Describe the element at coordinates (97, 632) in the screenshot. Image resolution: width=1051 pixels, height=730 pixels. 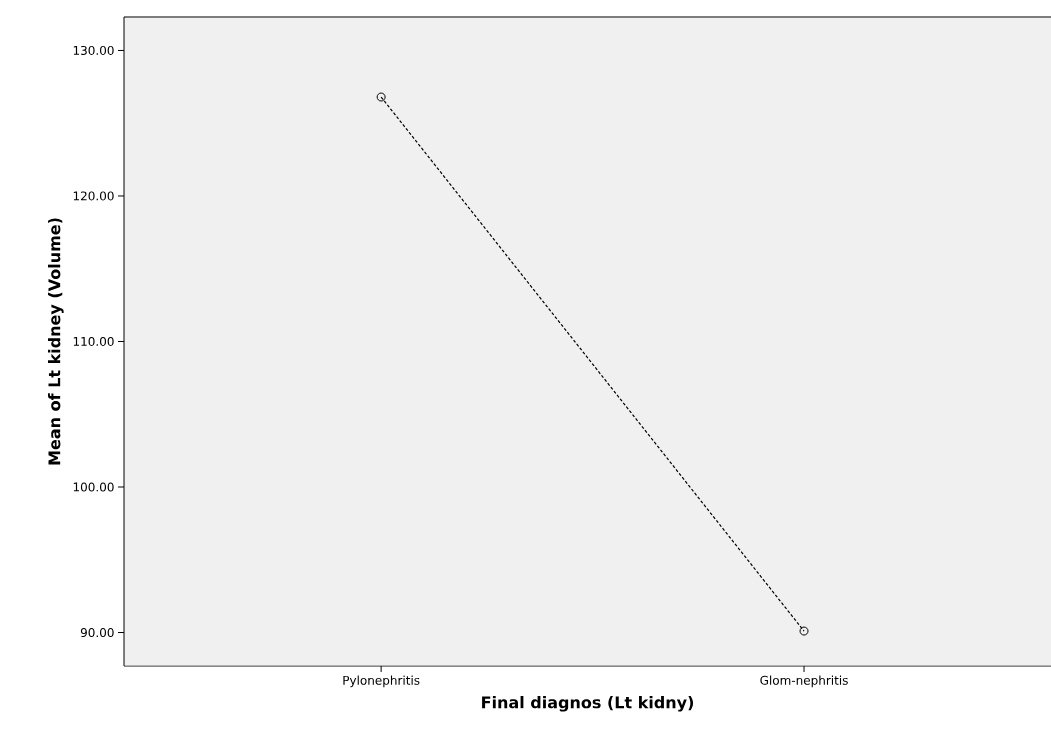
I see `y-tick-label: 90.00` at that location.